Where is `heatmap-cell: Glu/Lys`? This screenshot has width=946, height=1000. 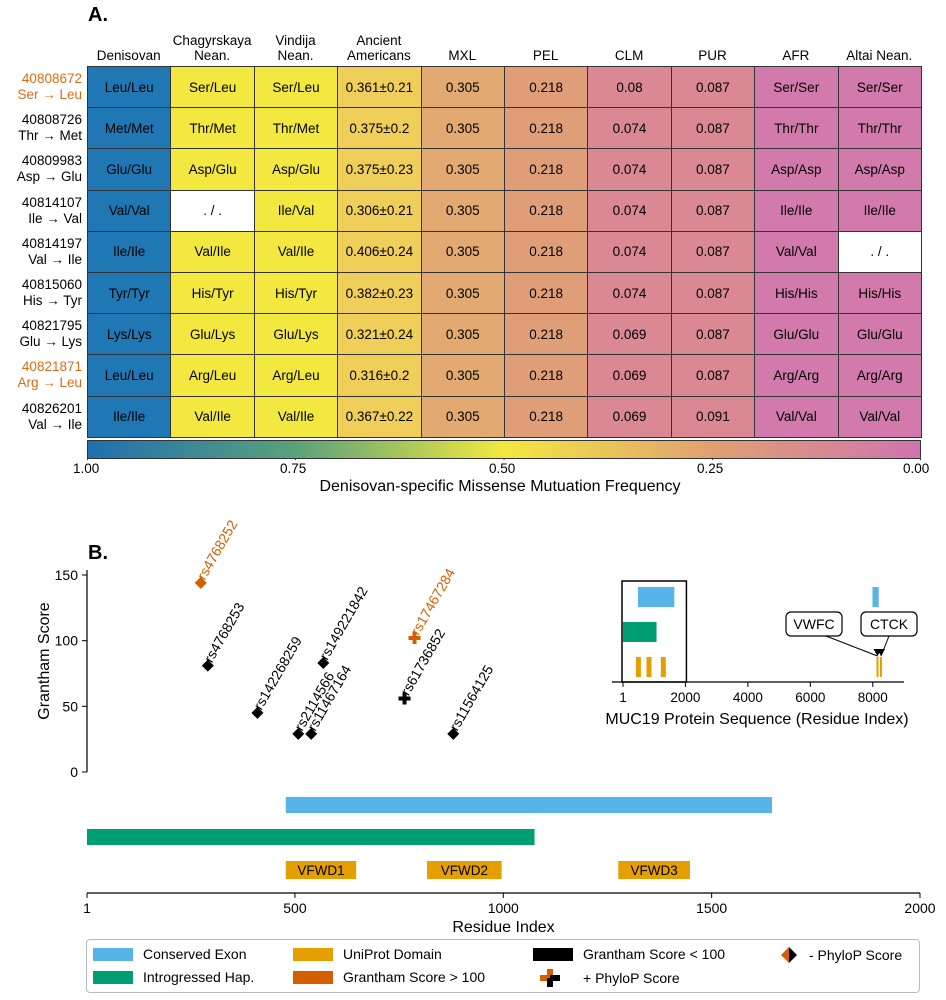
heatmap-cell: Glu/Lys is located at coordinates (212, 334).